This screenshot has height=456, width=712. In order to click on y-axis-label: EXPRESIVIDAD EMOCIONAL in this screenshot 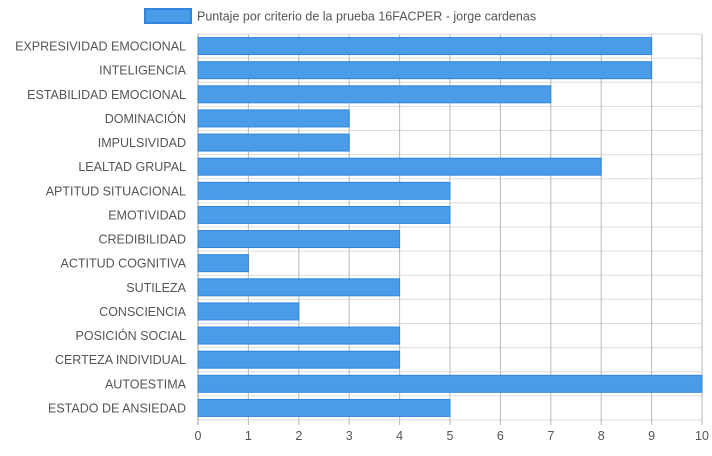, I will do `click(100, 47)`.